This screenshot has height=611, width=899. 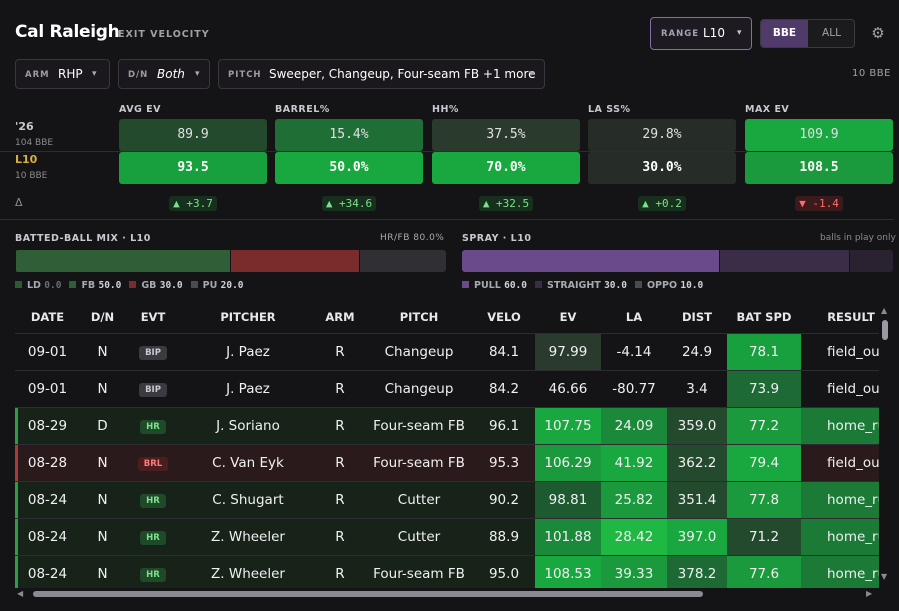 What do you see at coordinates (349, 203) in the screenshot?
I see `metric-delta-value: ▲ +34.6` at bounding box center [349, 203].